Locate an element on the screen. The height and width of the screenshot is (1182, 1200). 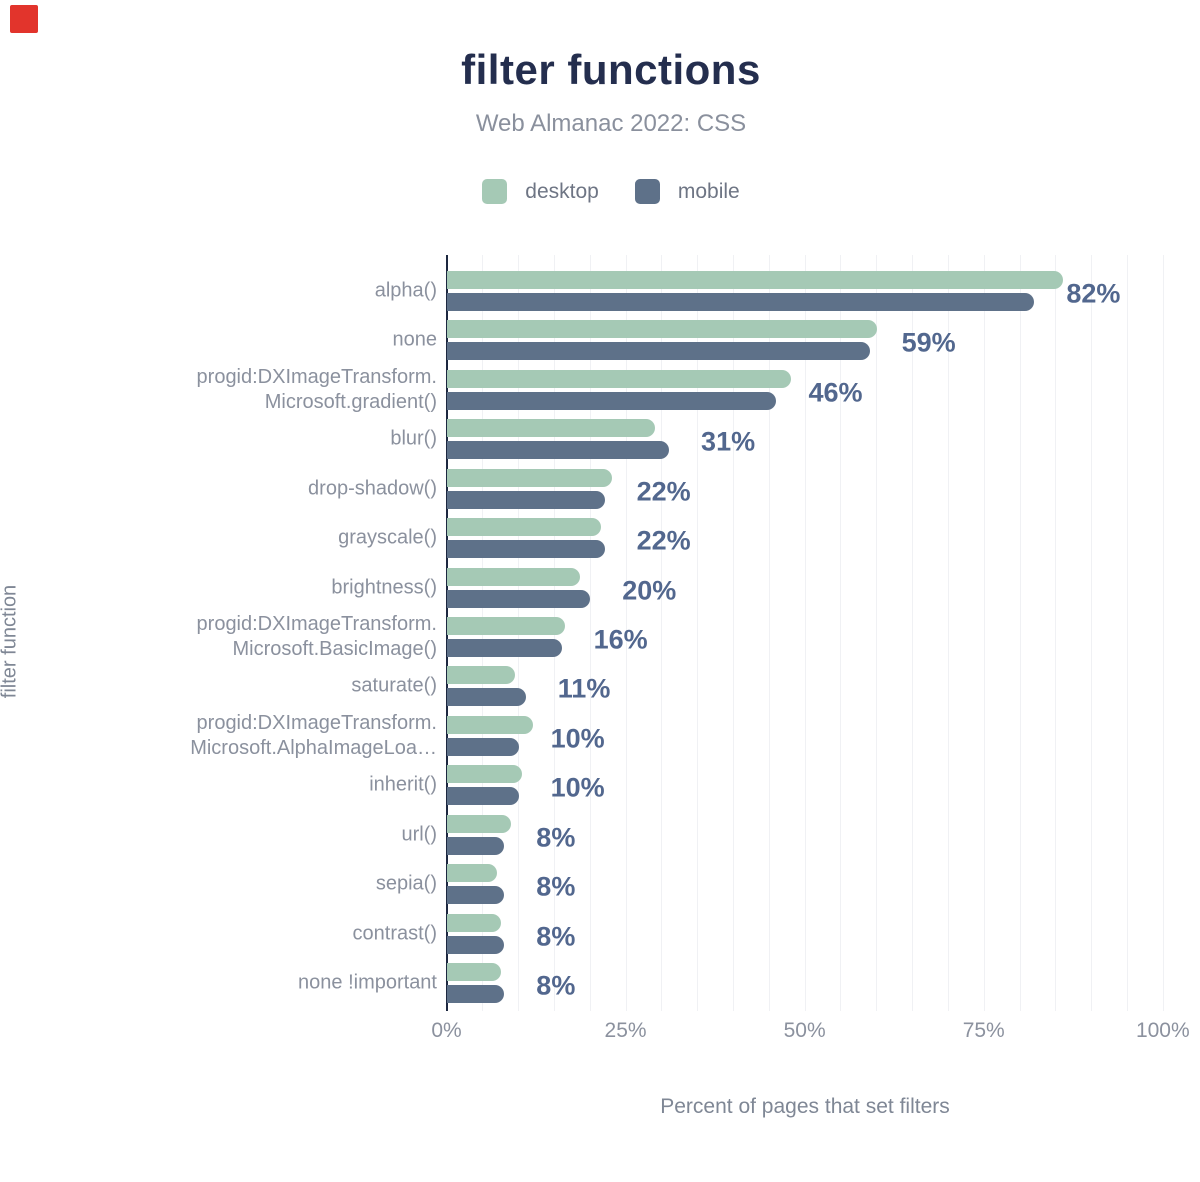
chart-subtitle: Web Almanac 2022: CSS is located at coordinates (611, 123).